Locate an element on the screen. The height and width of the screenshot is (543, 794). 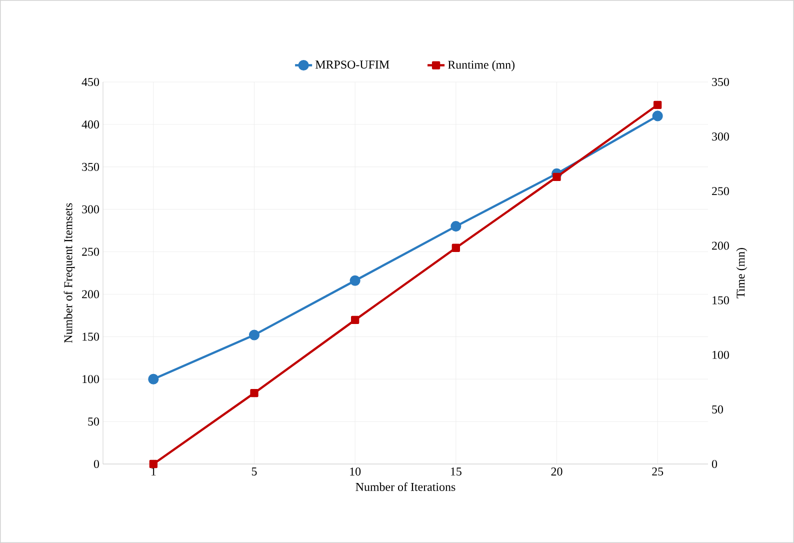
x-axis-title: Number of Iterations is located at coordinates (406, 486).